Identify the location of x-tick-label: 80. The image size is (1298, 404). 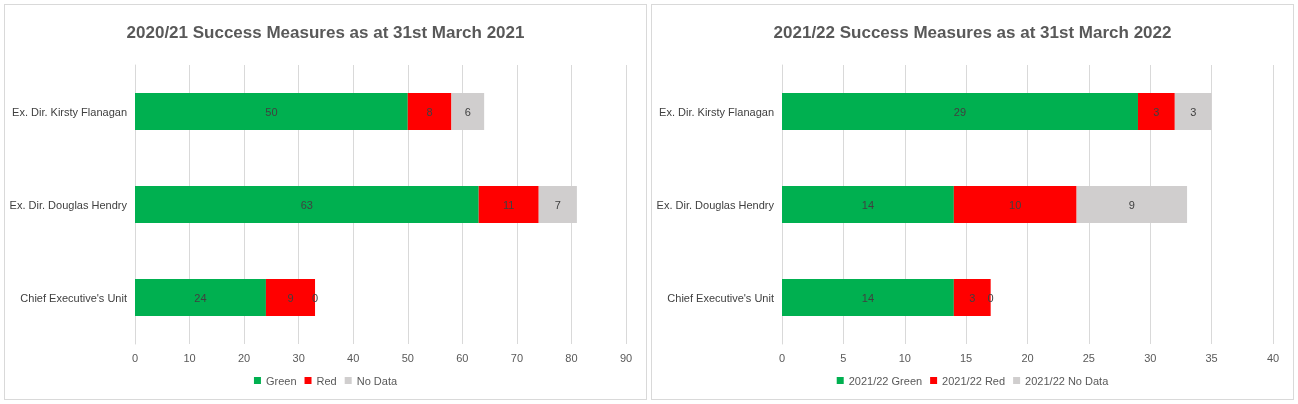
(571, 357).